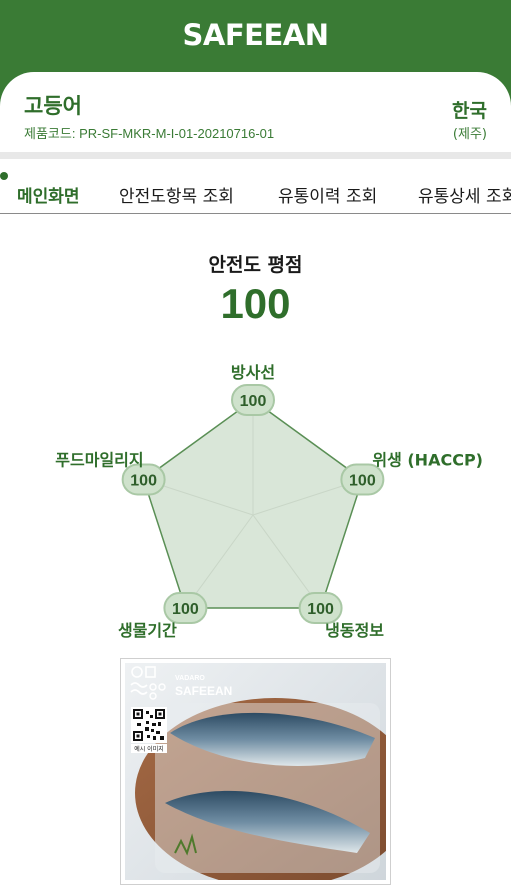 Image resolution: width=511 pixels, height=885 pixels. Describe the element at coordinates (255, 303) in the screenshot. I see `safety-score-value: 100` at that location.